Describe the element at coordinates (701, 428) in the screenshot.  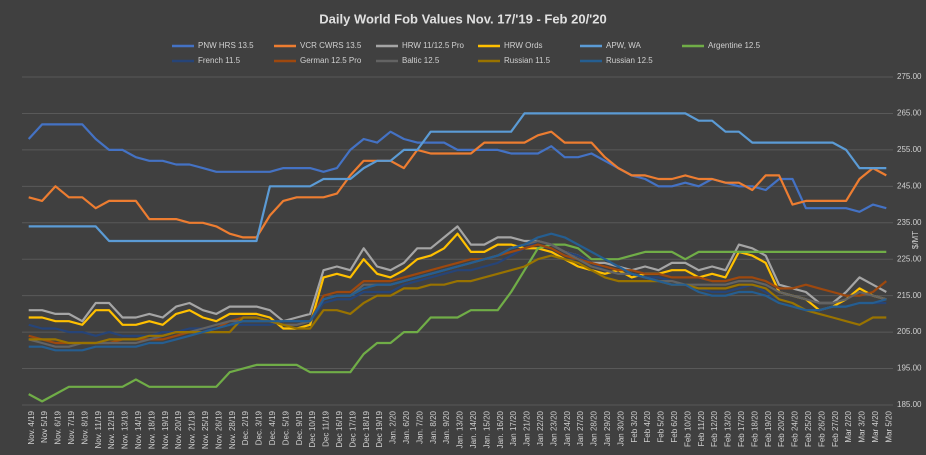
I see `x-tick-label: Feb 11/20` at that location.